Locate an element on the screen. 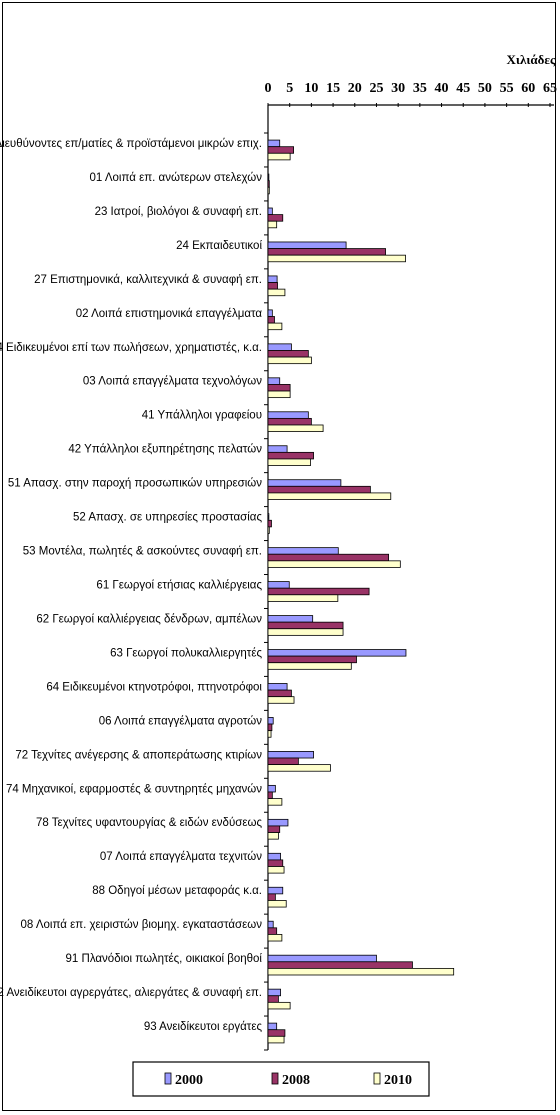 The image size is (560, 1115). x-tick-label: 35 is located at coordinates (420, 88).